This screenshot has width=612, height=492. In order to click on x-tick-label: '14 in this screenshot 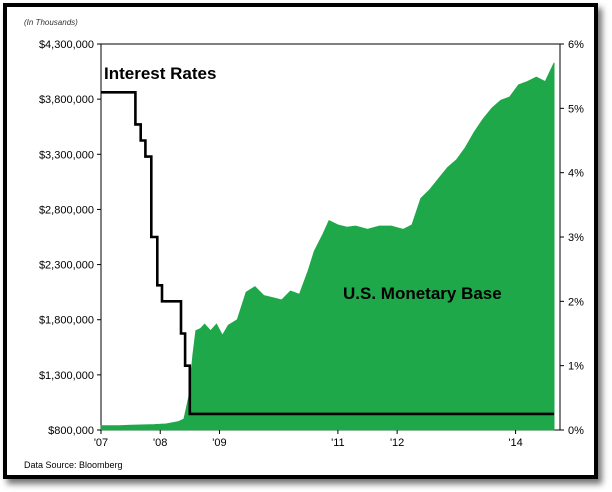, I will do `click(515, 443)`.